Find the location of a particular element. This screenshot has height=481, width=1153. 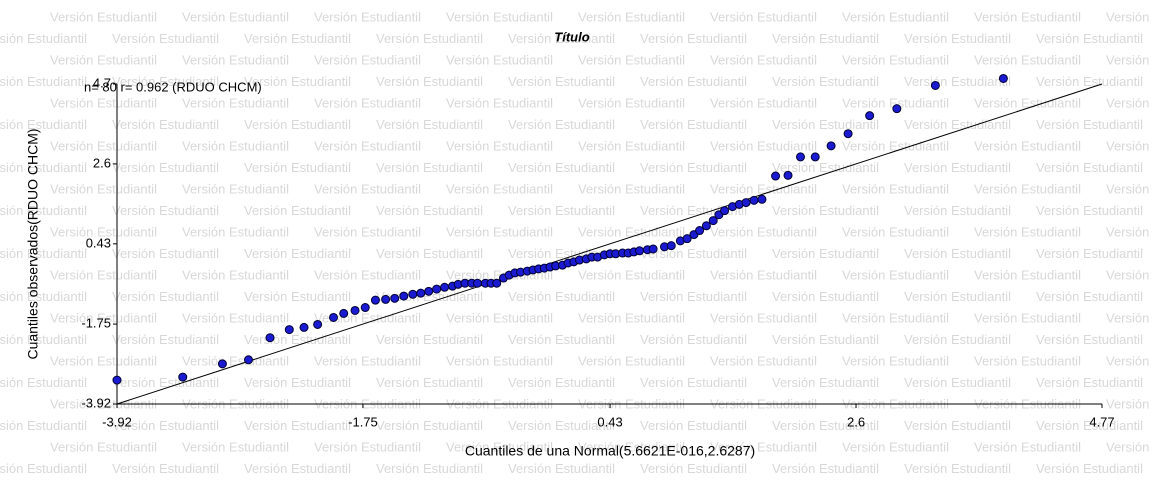

annotation: n= 80 r= 0.962 (RDUO CHCM) is located at coordinates (173, 86).